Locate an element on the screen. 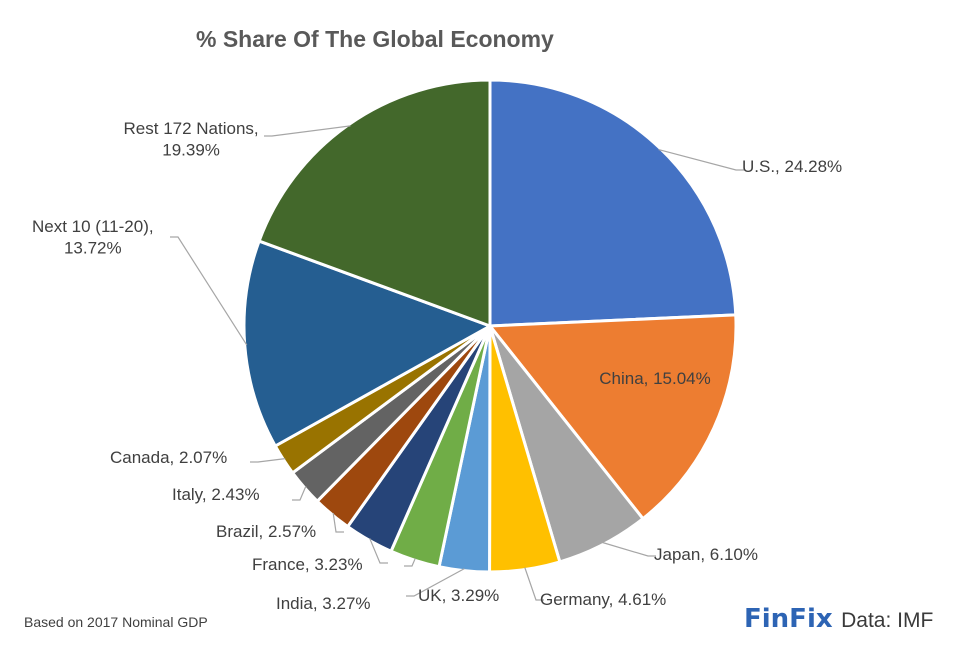 The width and height of the screenshot is (956, 658). data-label-germany: Germany, 4.61% is located at coordinates (603, 599).